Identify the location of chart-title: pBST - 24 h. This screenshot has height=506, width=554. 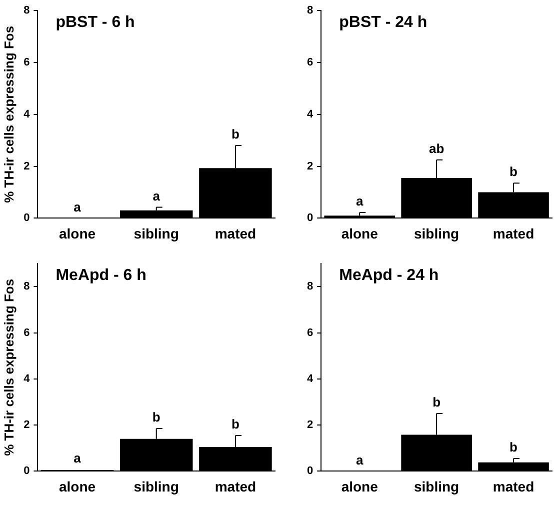
(383, 23).